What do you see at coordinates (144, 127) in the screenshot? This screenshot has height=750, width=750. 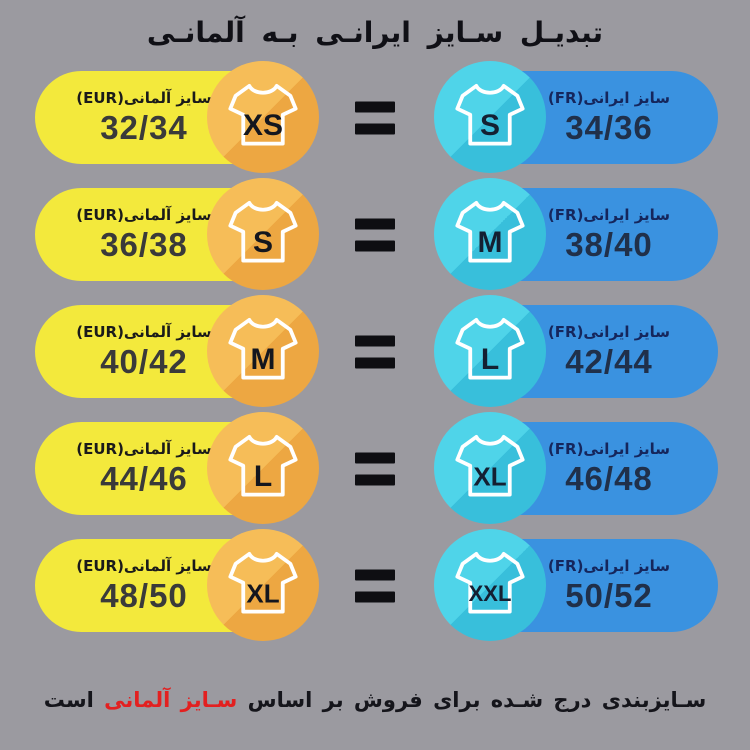 I see `german-size-value: 32/34` at bounding box center [144, 127].